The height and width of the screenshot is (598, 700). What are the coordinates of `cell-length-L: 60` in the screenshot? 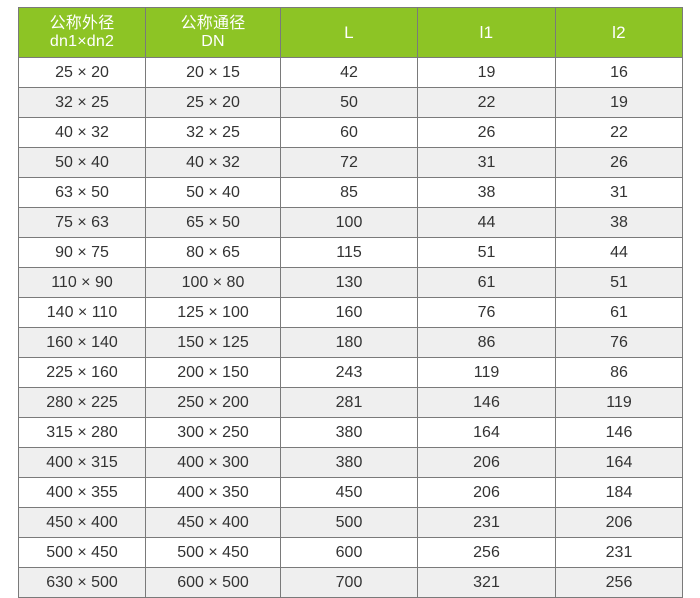 It's located at (349, 132).